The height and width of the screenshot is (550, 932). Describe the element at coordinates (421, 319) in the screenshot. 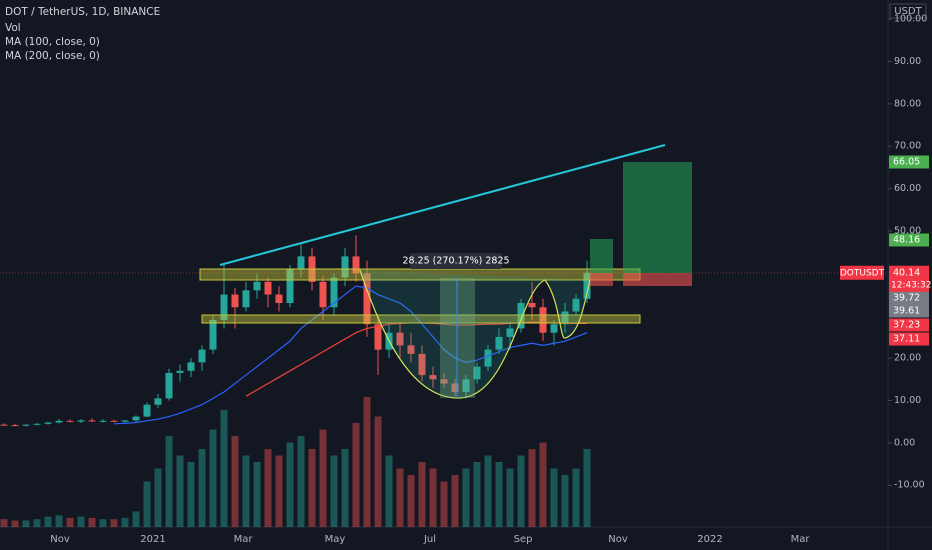

I see `support-zone` at that location.